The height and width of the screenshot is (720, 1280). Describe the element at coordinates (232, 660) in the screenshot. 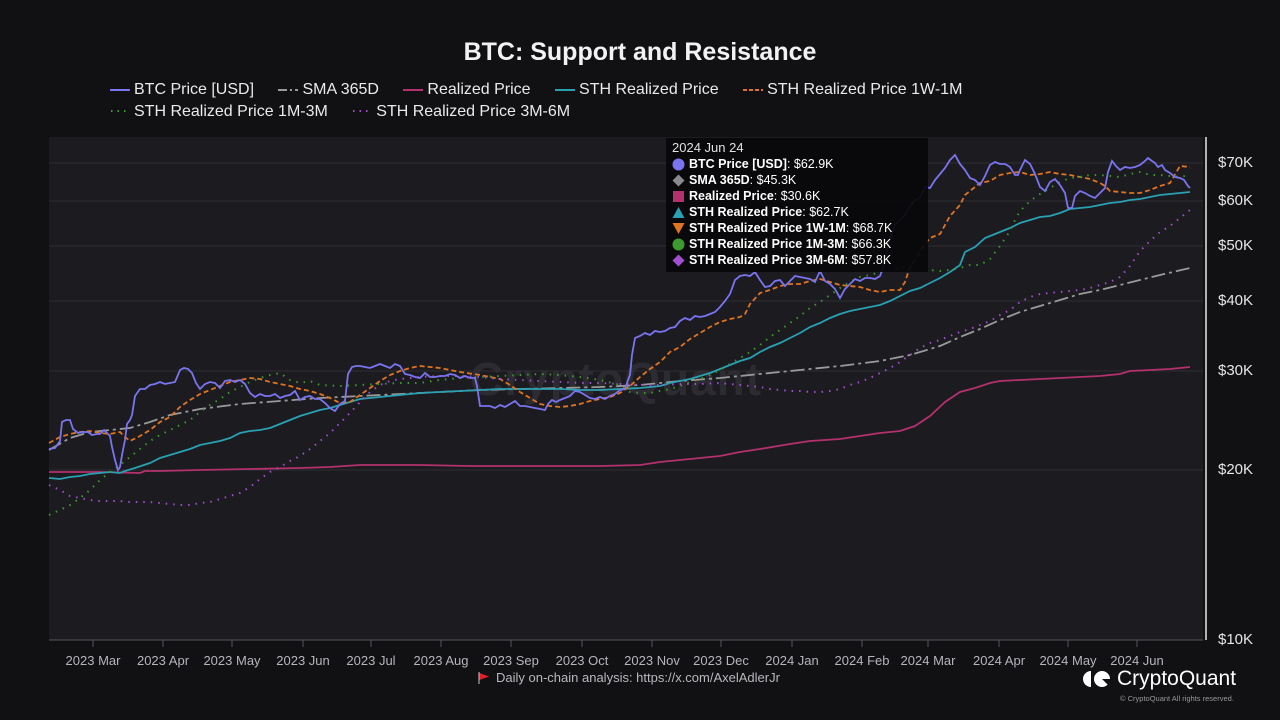

I see `x-tick: 2023 May` at that location.